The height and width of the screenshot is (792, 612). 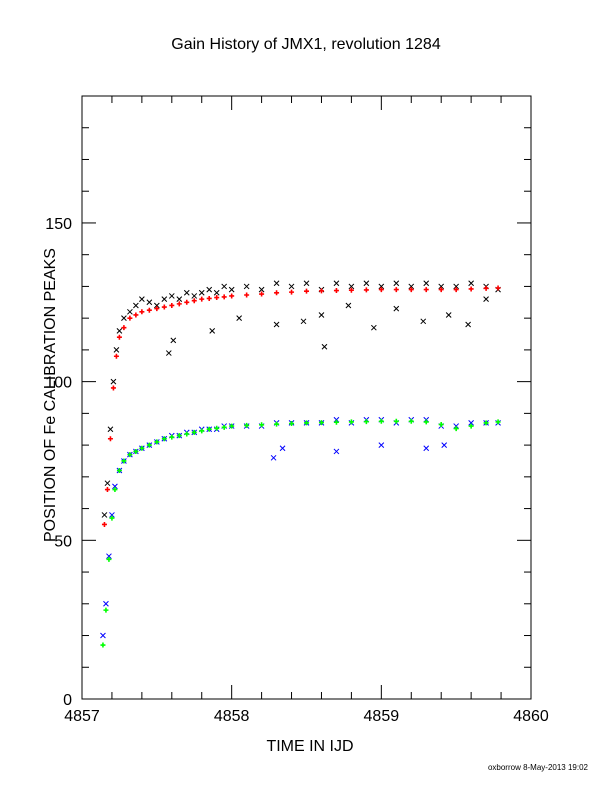 What do you see at coordinates (58, 383) in the screenshot?
I see `y-tick-label: 100` at bounding box center [58, 383].